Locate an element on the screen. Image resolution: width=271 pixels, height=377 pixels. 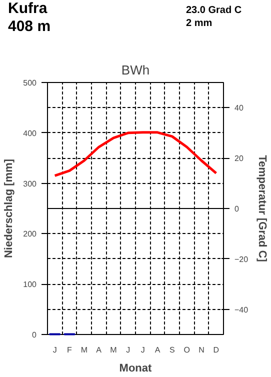
text: 408 m is located at coordinates (29, 26).